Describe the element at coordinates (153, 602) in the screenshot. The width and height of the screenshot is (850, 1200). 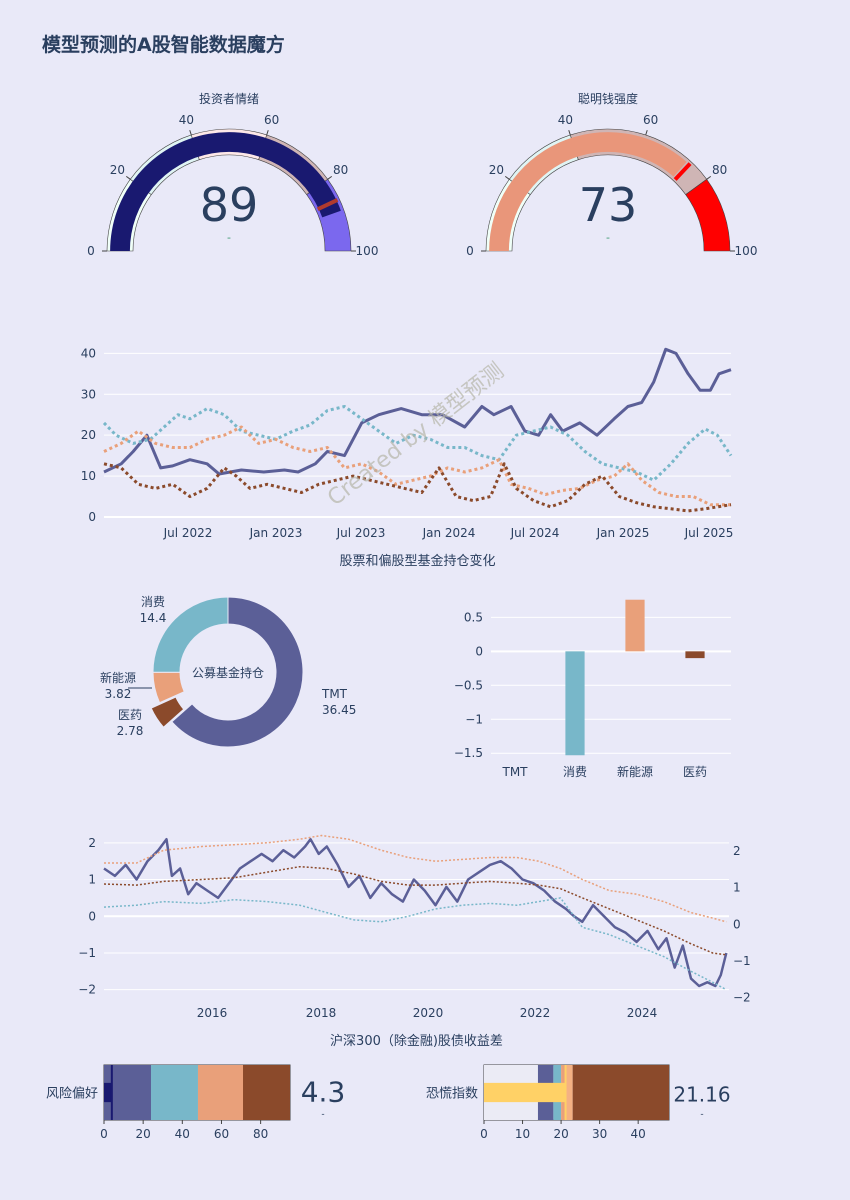
I see `donut-label: 消费` at that location.